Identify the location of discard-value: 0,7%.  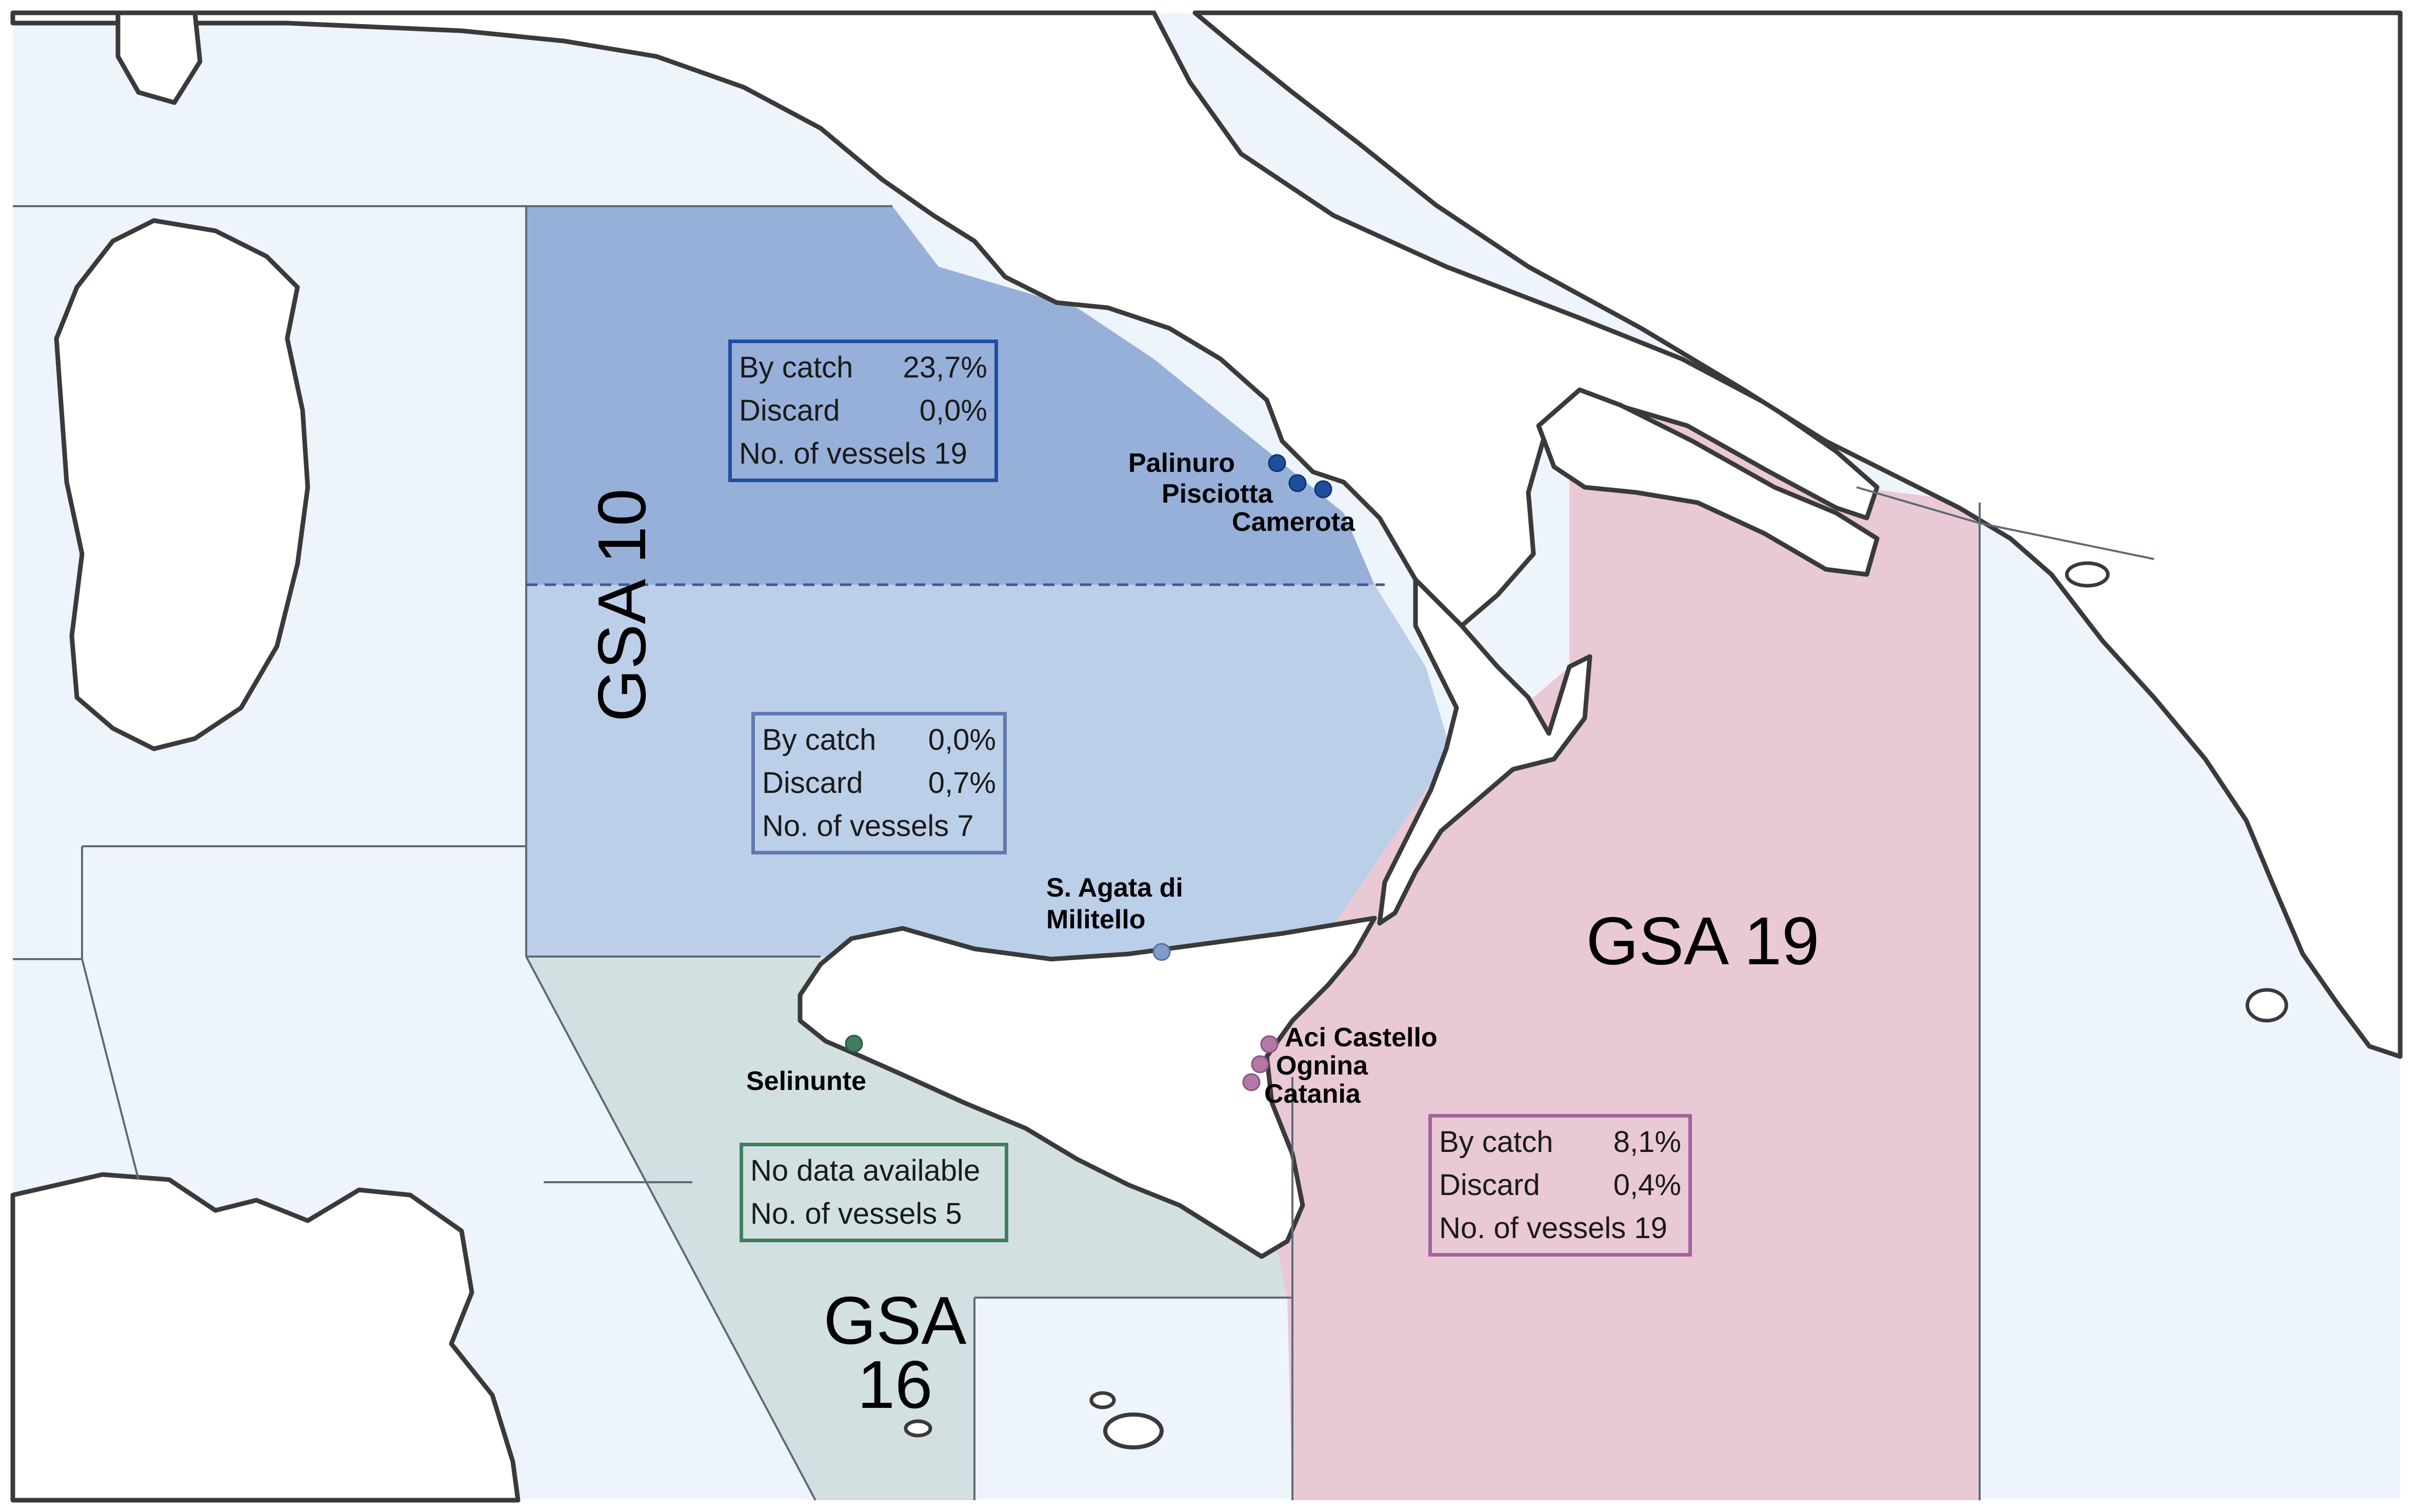
(962, 783).